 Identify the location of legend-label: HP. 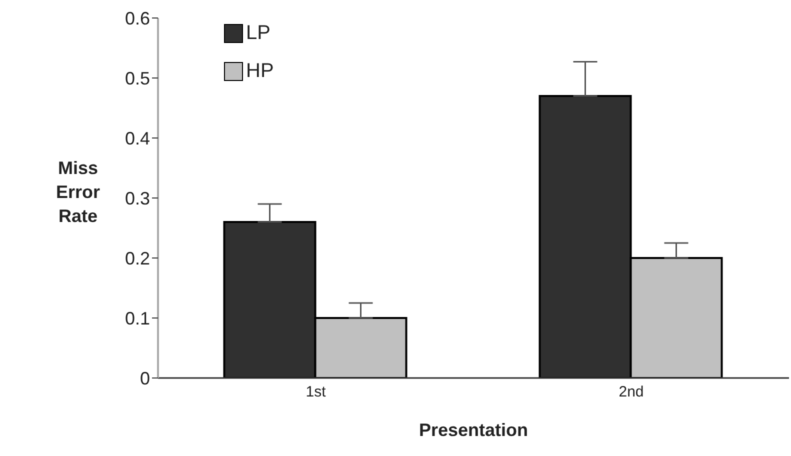
(260, 71).